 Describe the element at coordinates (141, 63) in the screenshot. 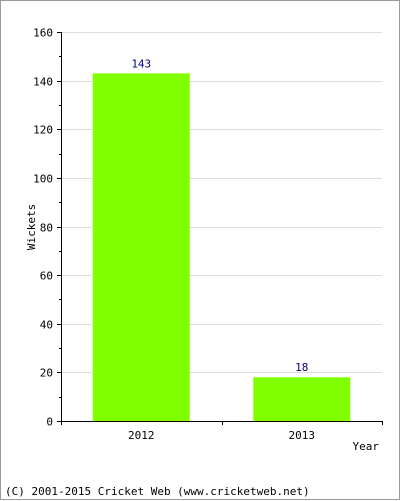

I see `data-label-2012: 143` at that location.